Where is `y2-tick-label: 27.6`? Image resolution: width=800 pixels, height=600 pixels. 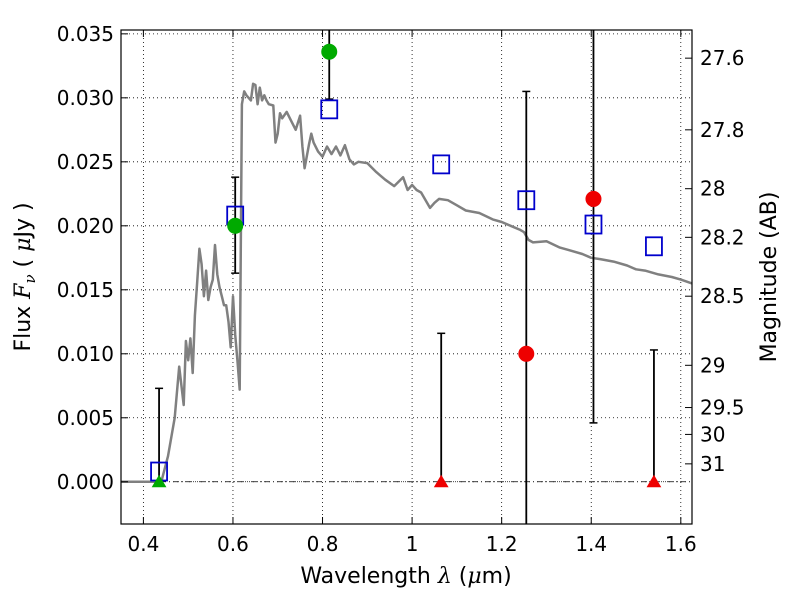 y2-tick-label: 27.6 is located at coordinates (722, 58).